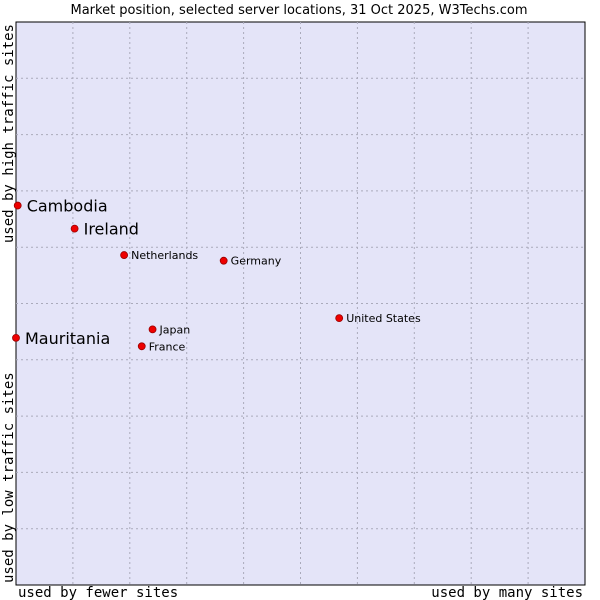  Describe the element at coordinates (16, 337) in the screenshot. I see `point-mauritania` at that location.